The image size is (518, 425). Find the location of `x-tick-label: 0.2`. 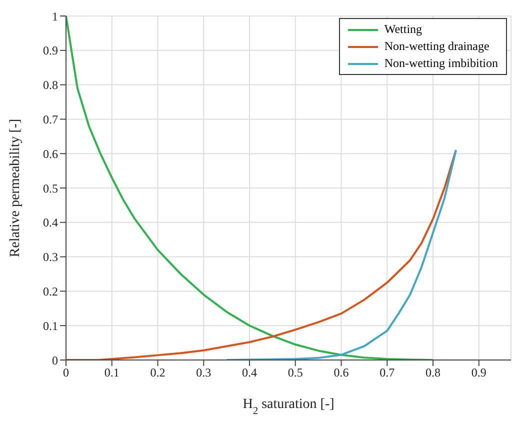

x-tick-label: 0.2 is located at coordinates (158, 373).